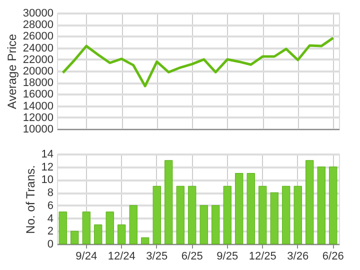  What do you see at coordinates (87, 256) in the screenshot?
I see `x-tick-label: 9/24` at bounding box center [87, 256].